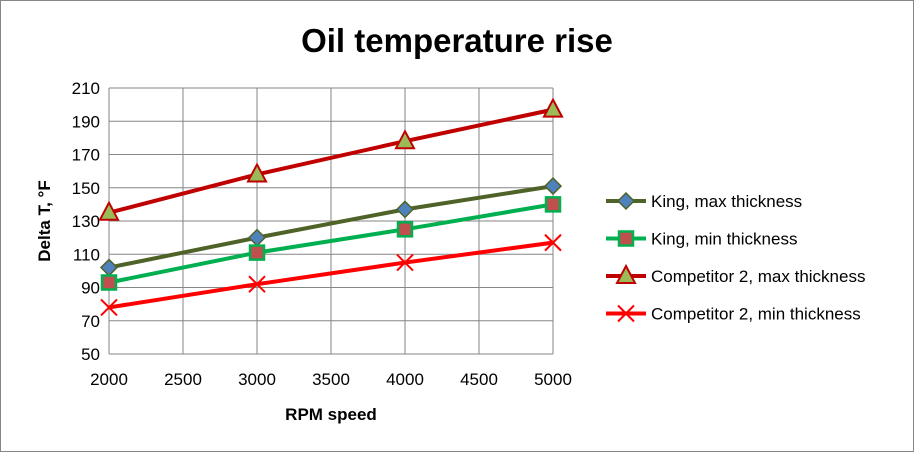 This screenshot has width=914, height=452. I want to click on x-tick-label: 2000, so click(109, 379).